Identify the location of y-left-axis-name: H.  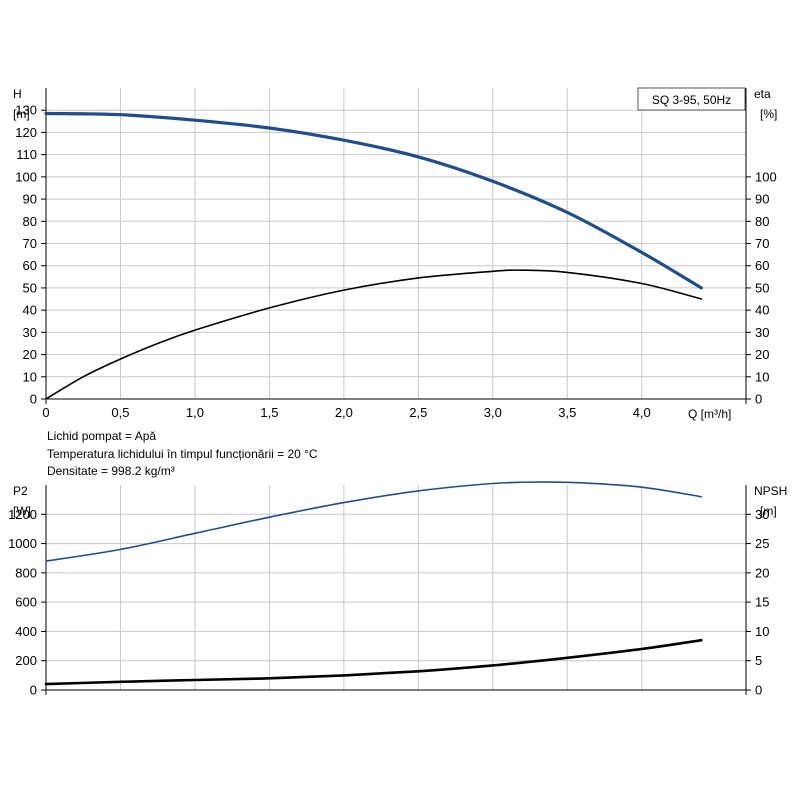
(17, 94).